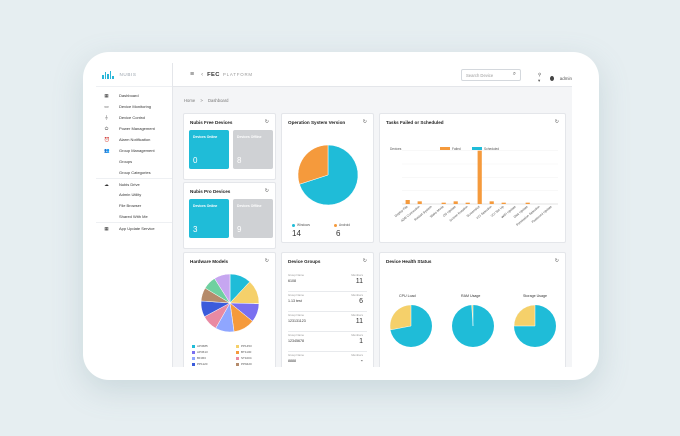 The image size is (680, 436). I want to click on group-name: 8888, so click(292, 361).